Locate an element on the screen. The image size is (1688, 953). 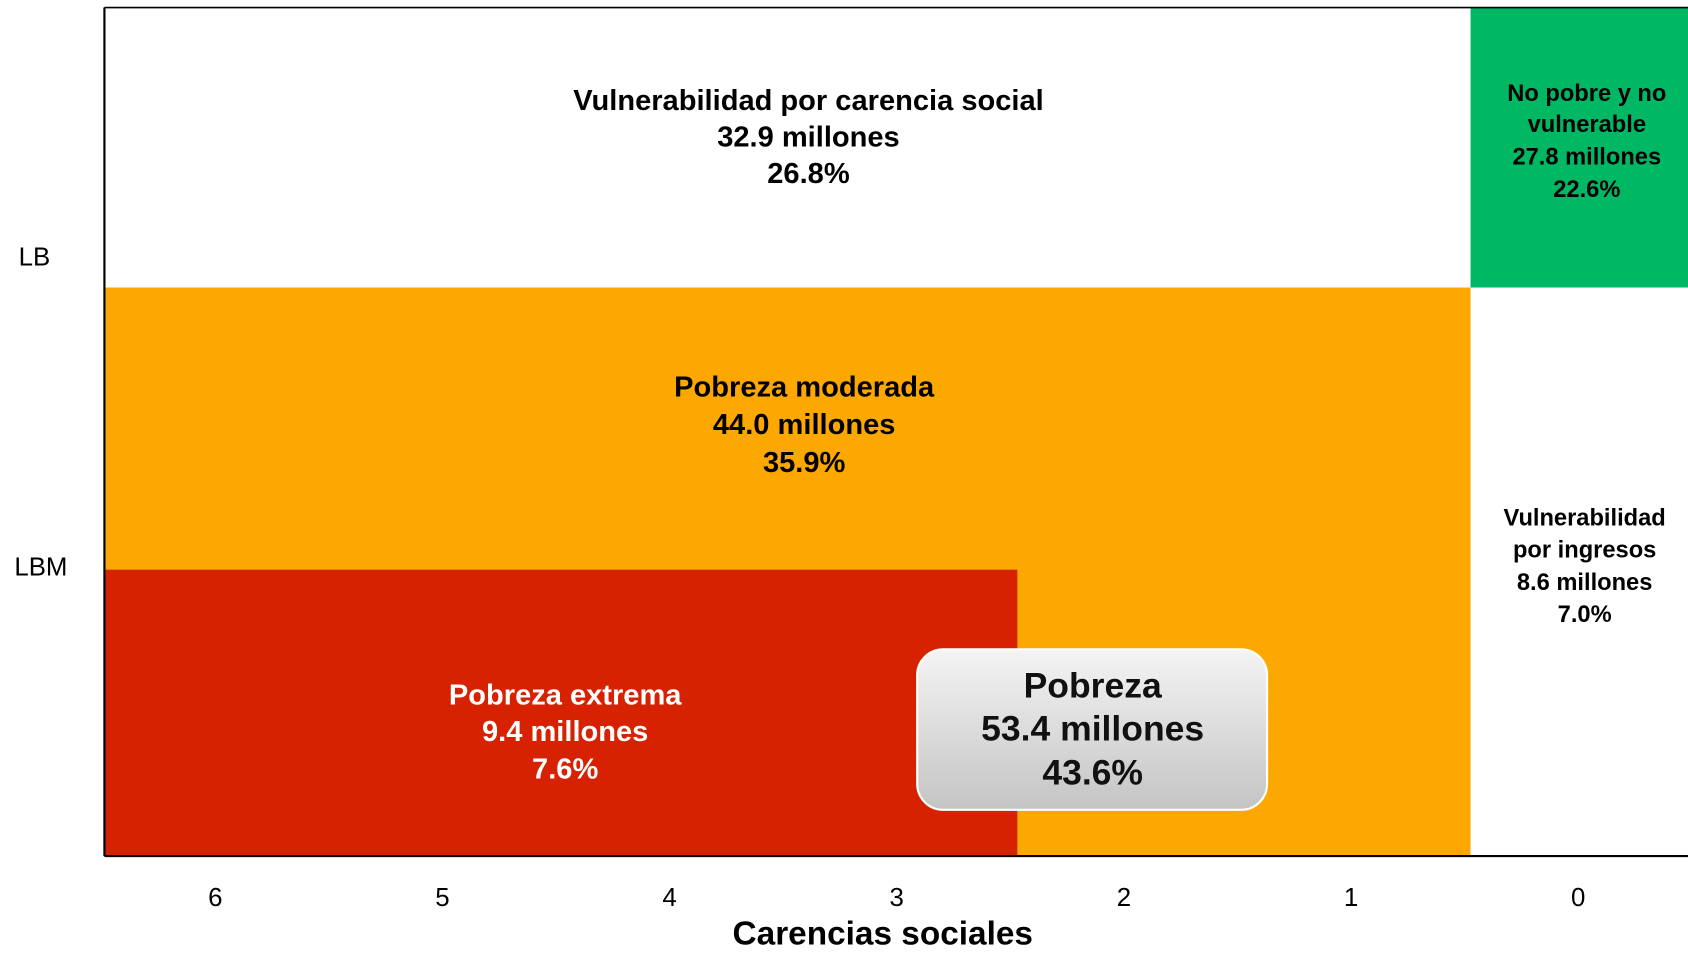
y-label: LB is located at coordinates (35, 257).